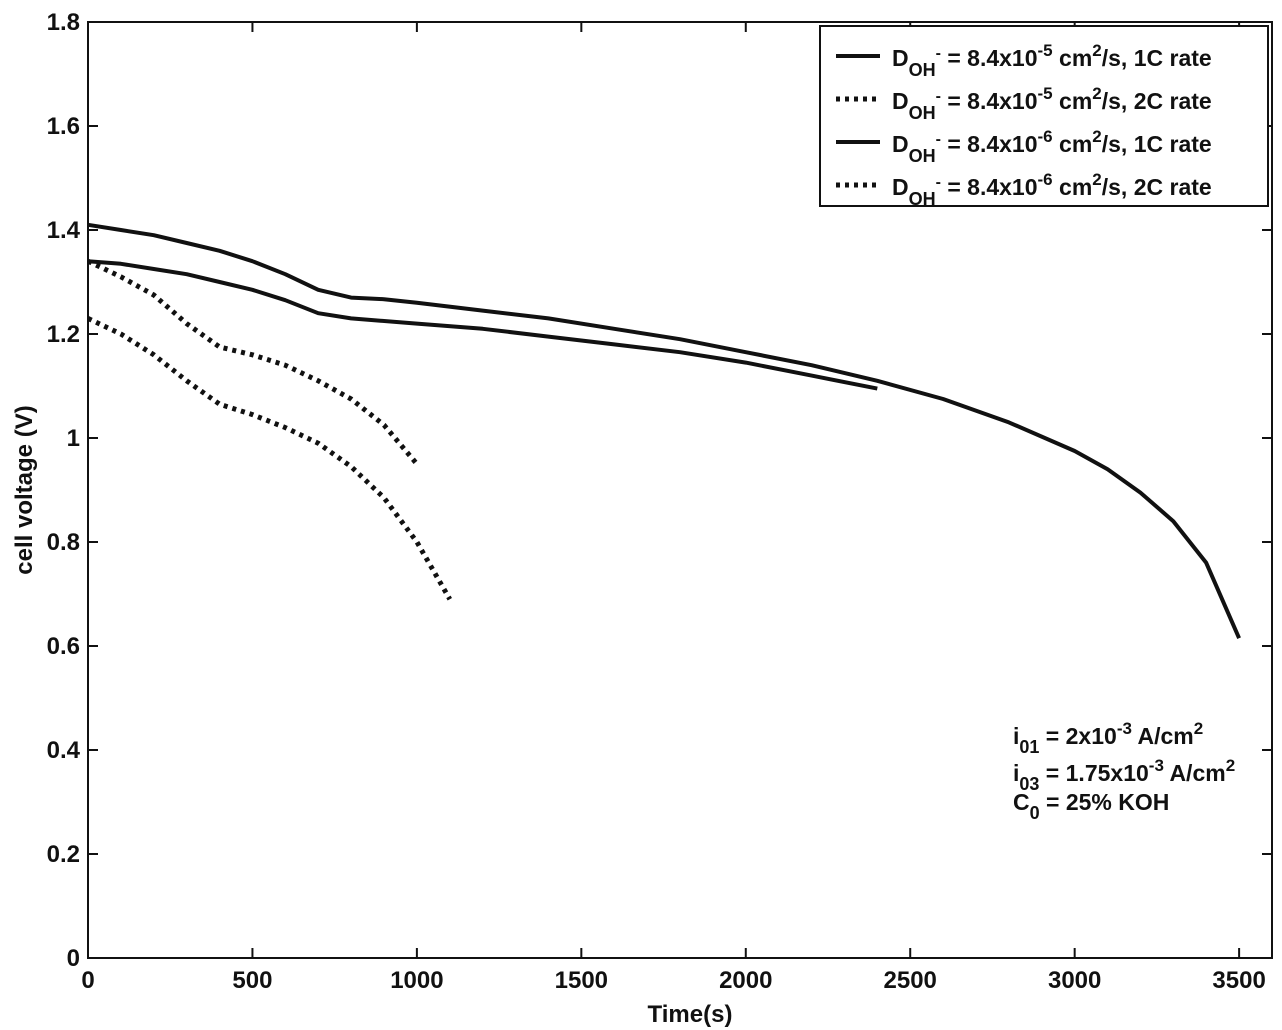  I want to click on x-tick-label: 1500, so click(581, 980).